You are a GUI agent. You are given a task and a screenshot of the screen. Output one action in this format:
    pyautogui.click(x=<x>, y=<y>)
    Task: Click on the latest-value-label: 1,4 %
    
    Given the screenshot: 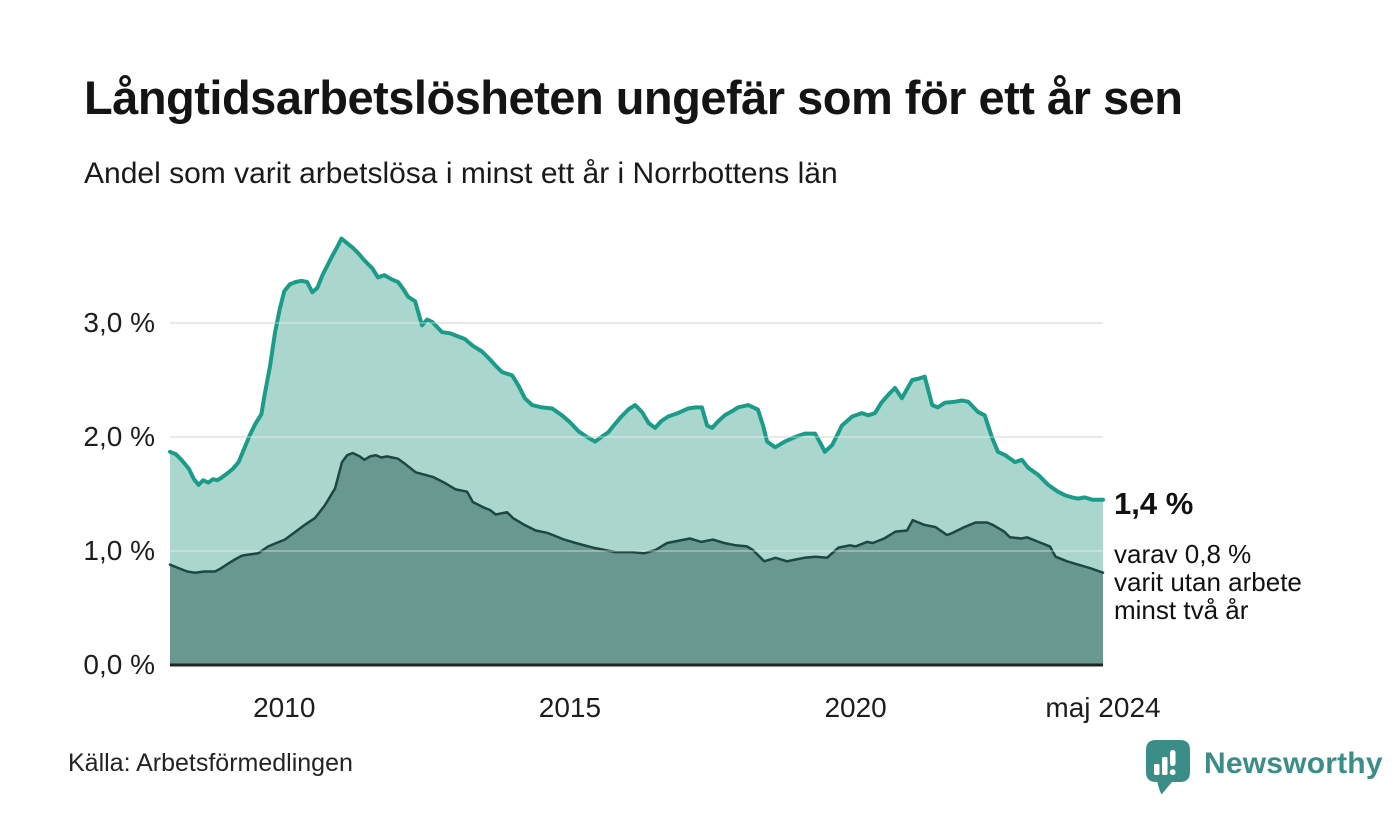 What is the action you would take?
    pyautogui.click(x=1154, y=503)
    